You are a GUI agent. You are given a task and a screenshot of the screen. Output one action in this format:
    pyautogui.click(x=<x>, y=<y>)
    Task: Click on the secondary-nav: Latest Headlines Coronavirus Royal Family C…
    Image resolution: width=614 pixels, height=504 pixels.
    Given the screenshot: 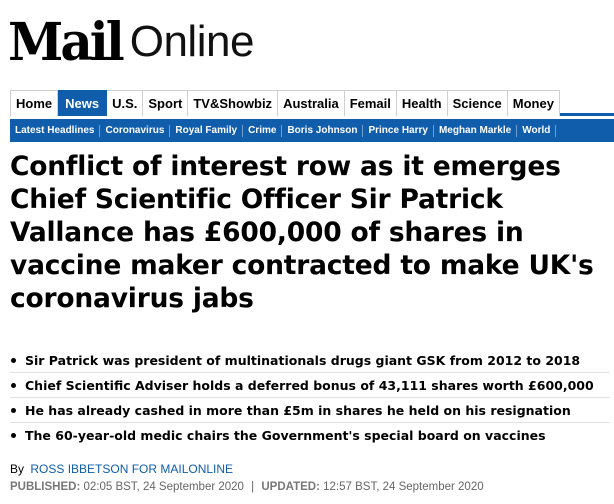 What is the action you would take?
    pyautogui.click(x=312, y=130)
    